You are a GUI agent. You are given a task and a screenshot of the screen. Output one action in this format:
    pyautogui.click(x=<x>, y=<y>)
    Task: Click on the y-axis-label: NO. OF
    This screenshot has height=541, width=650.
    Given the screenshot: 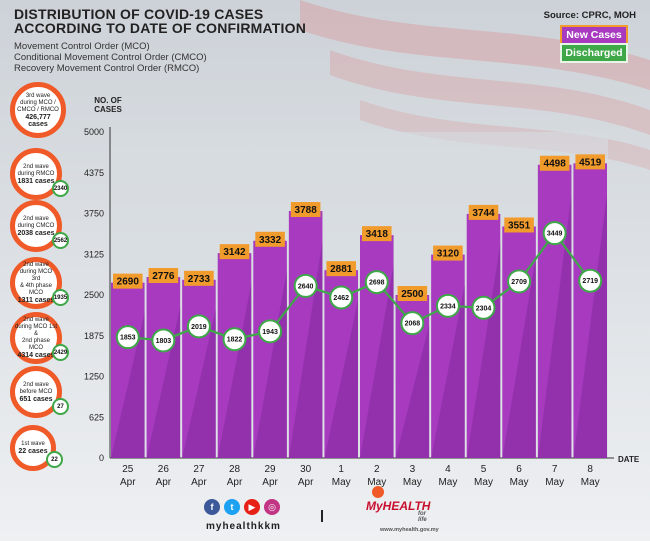 What is the action you would take?
    pyautogui.click(x=108, y=100)
    